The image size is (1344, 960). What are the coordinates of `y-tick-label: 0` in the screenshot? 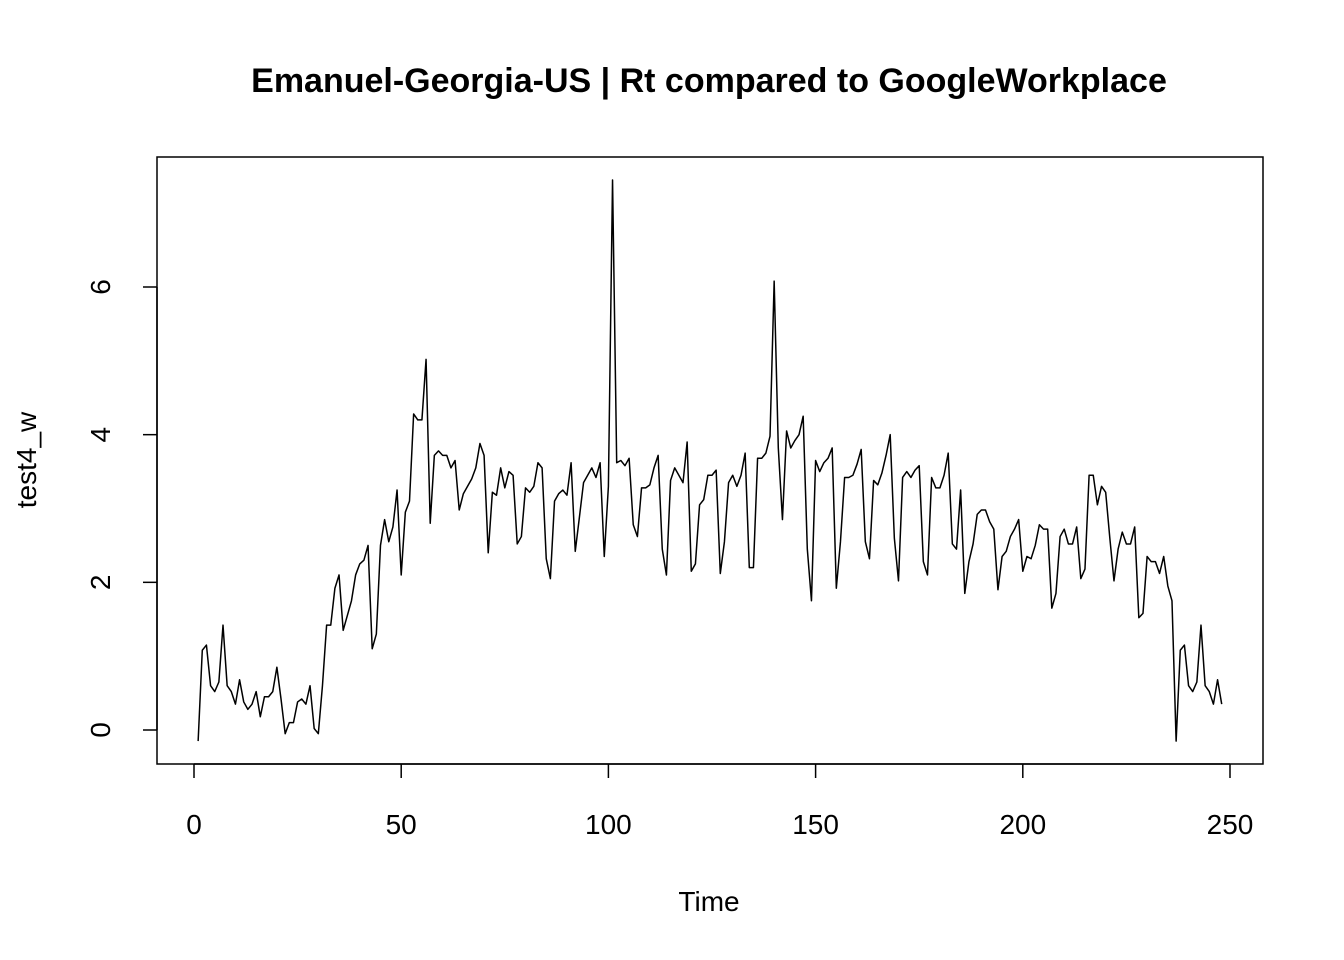 It's located at (100, 730).